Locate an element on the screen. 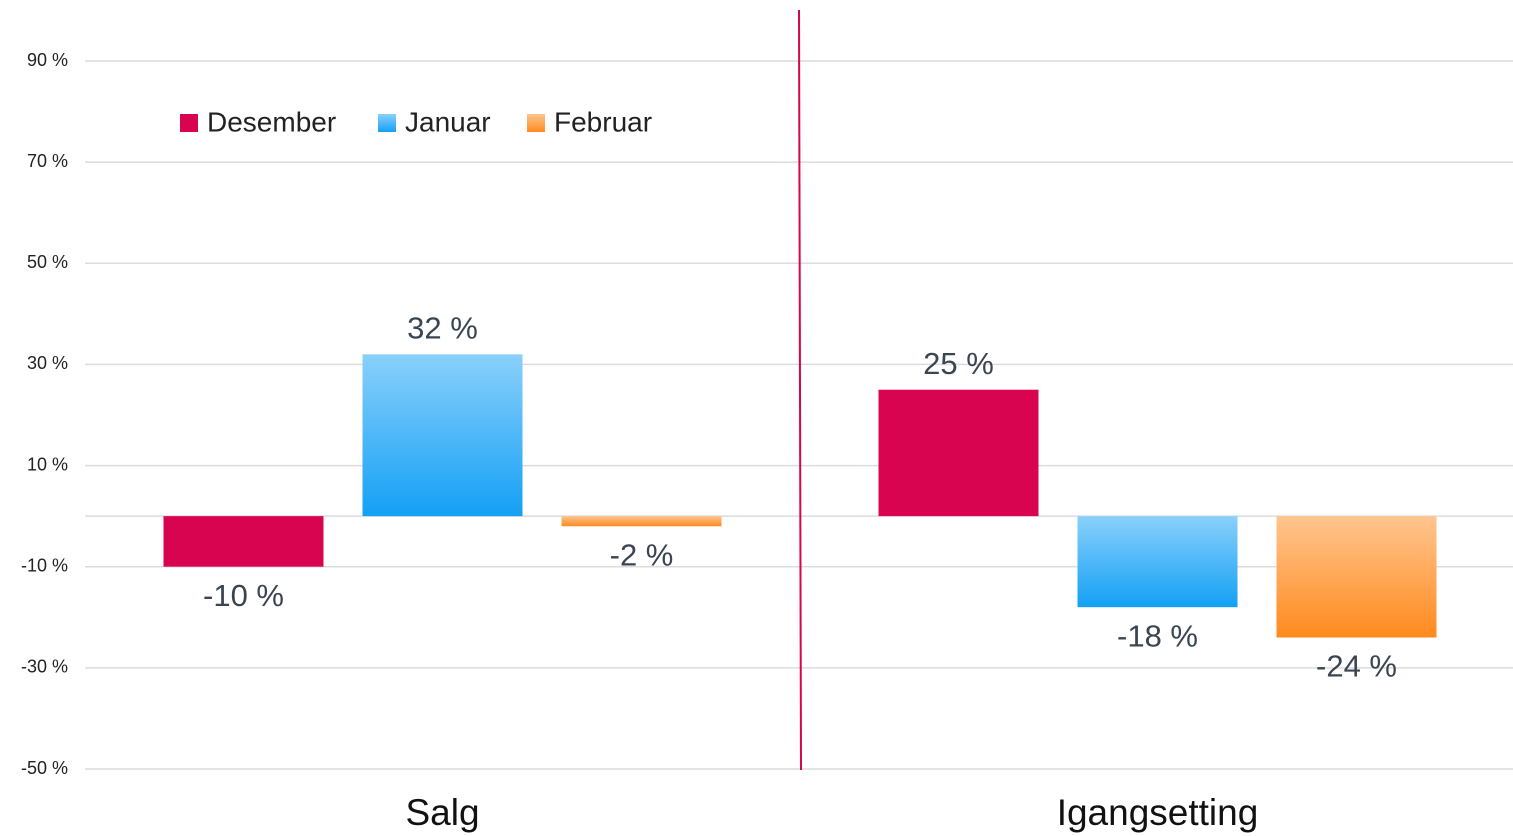 The image size is (1513, 836). value-label: 25 % is located at coordinates (958, 363).